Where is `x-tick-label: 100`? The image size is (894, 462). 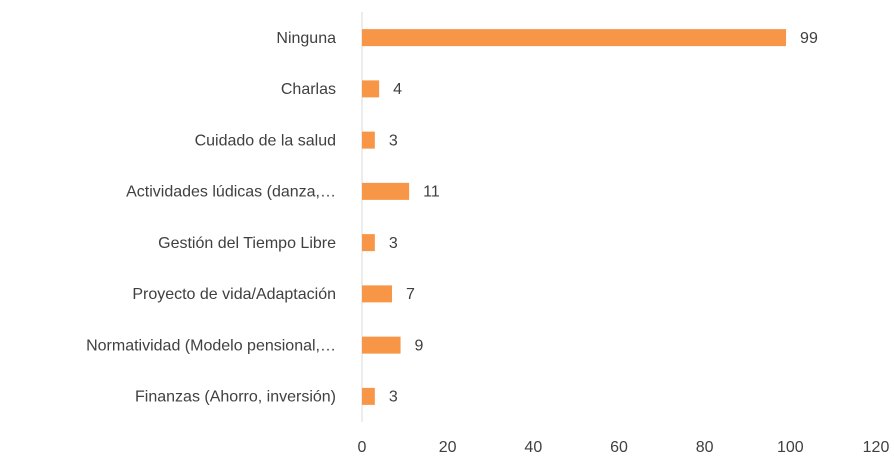 x-tick-label: 100 is located at coordinates (790, 447).